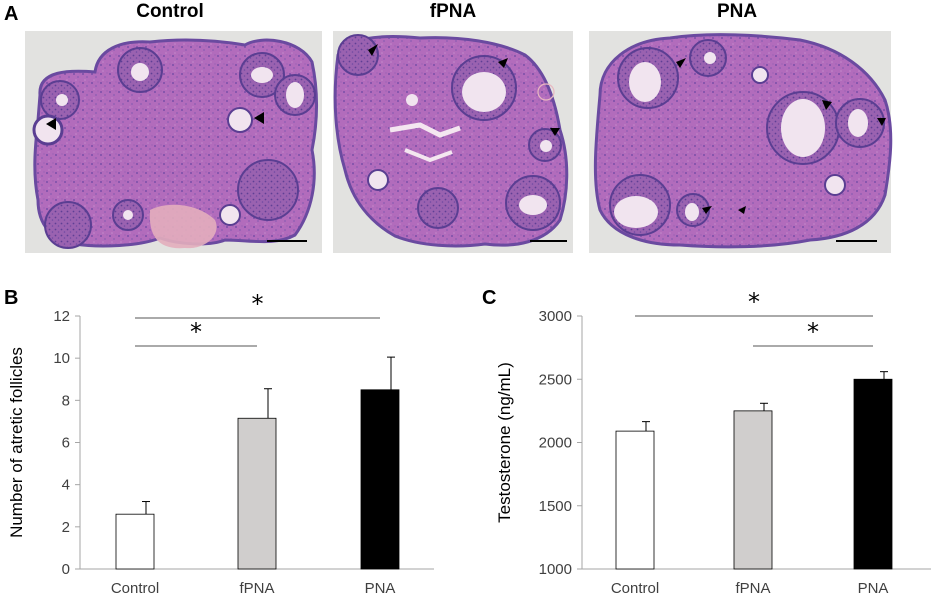  Describe the element at coordinates (66, 485) in the screenshot. I see `y-tick-label: 4` at that location.